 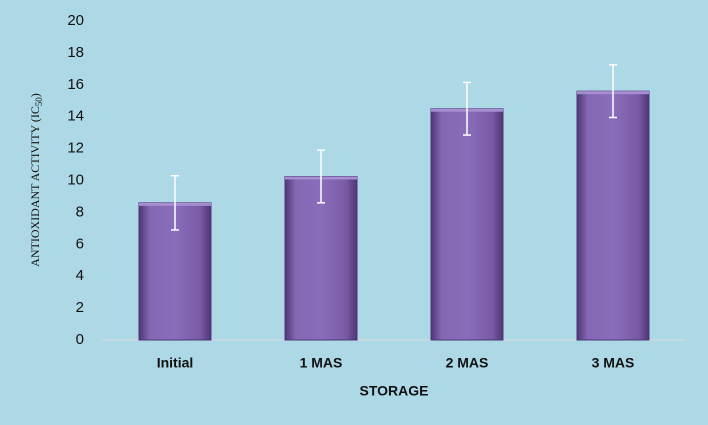 I want to click on y-tick-label: 4, so click(x=80, y=275).